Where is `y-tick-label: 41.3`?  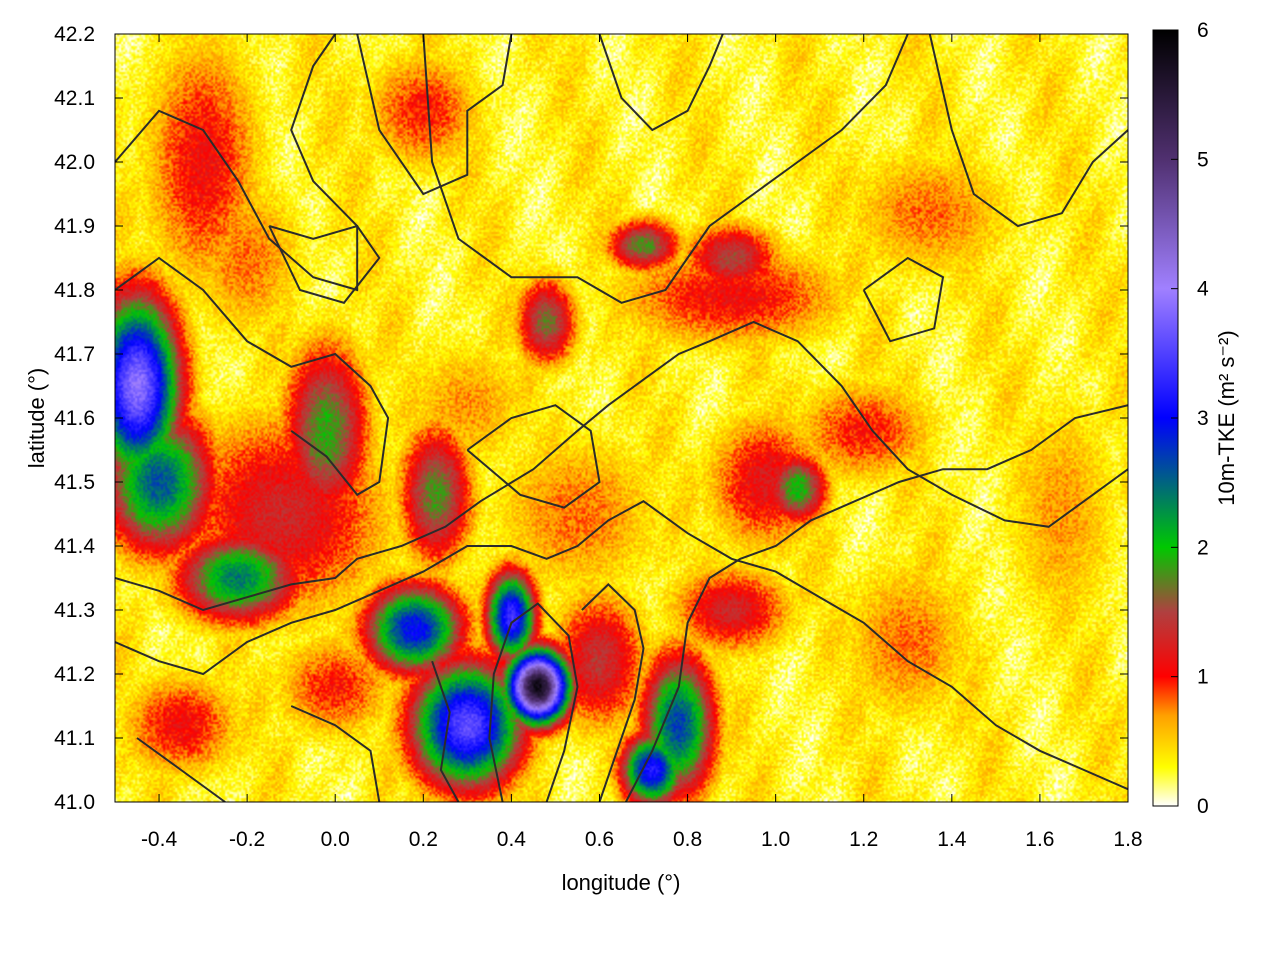
y-tick-label: 41.3 is located at coordinates (74, 610).